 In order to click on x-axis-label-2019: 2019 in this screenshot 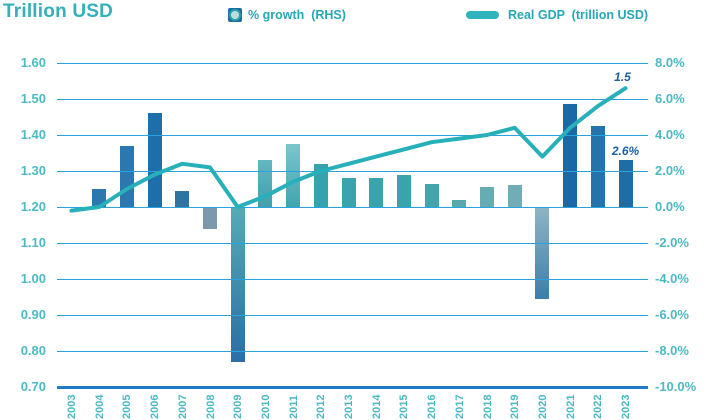, I will do `click(515, 406)`.